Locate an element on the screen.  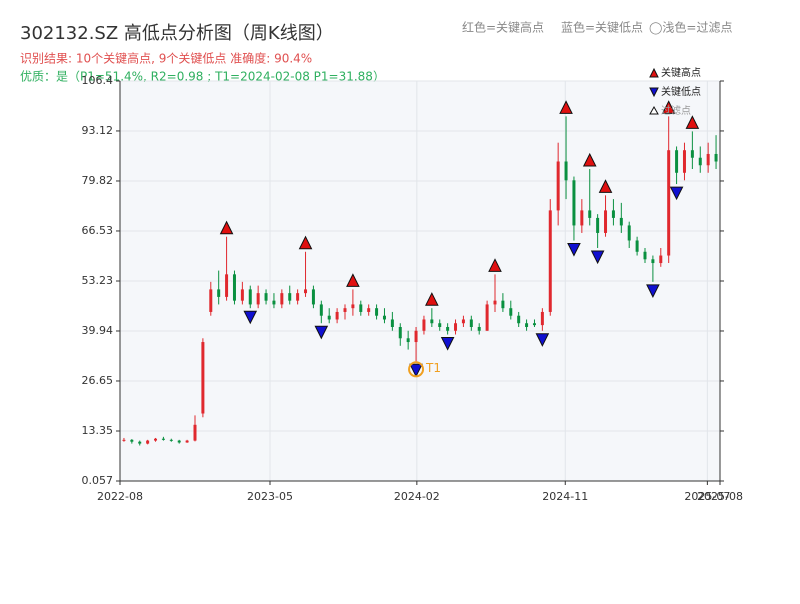
y-tick-label: 79.82 is located at coordinates (98, 180).